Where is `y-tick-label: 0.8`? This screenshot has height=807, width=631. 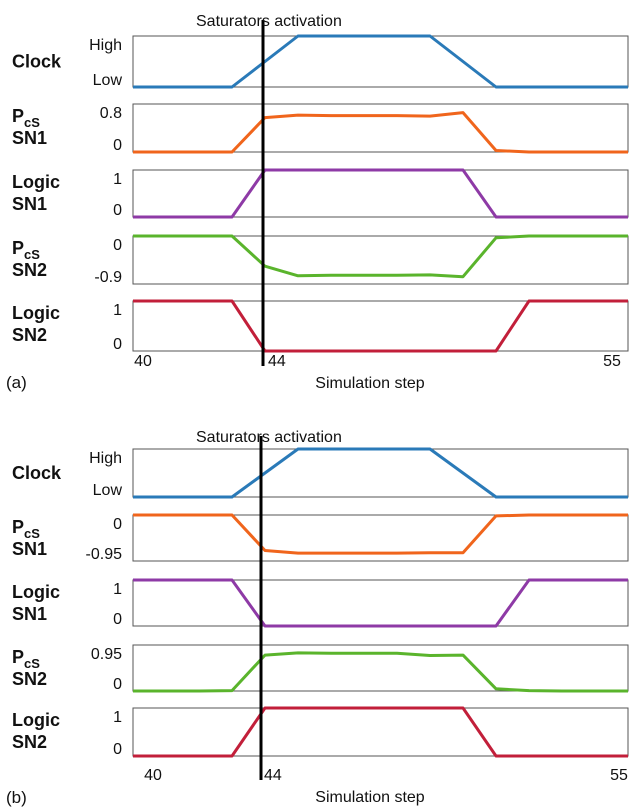
y-tick-label: 0.8 is located at coordinates (111, 113).